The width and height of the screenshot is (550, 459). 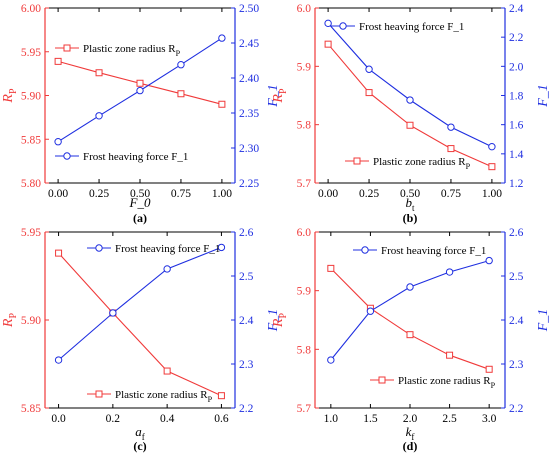 What do you see at coordinates (246, 365) in the screenshot?
I see `y-right-tick-label: 2.3` at bounding box center [246, 365].